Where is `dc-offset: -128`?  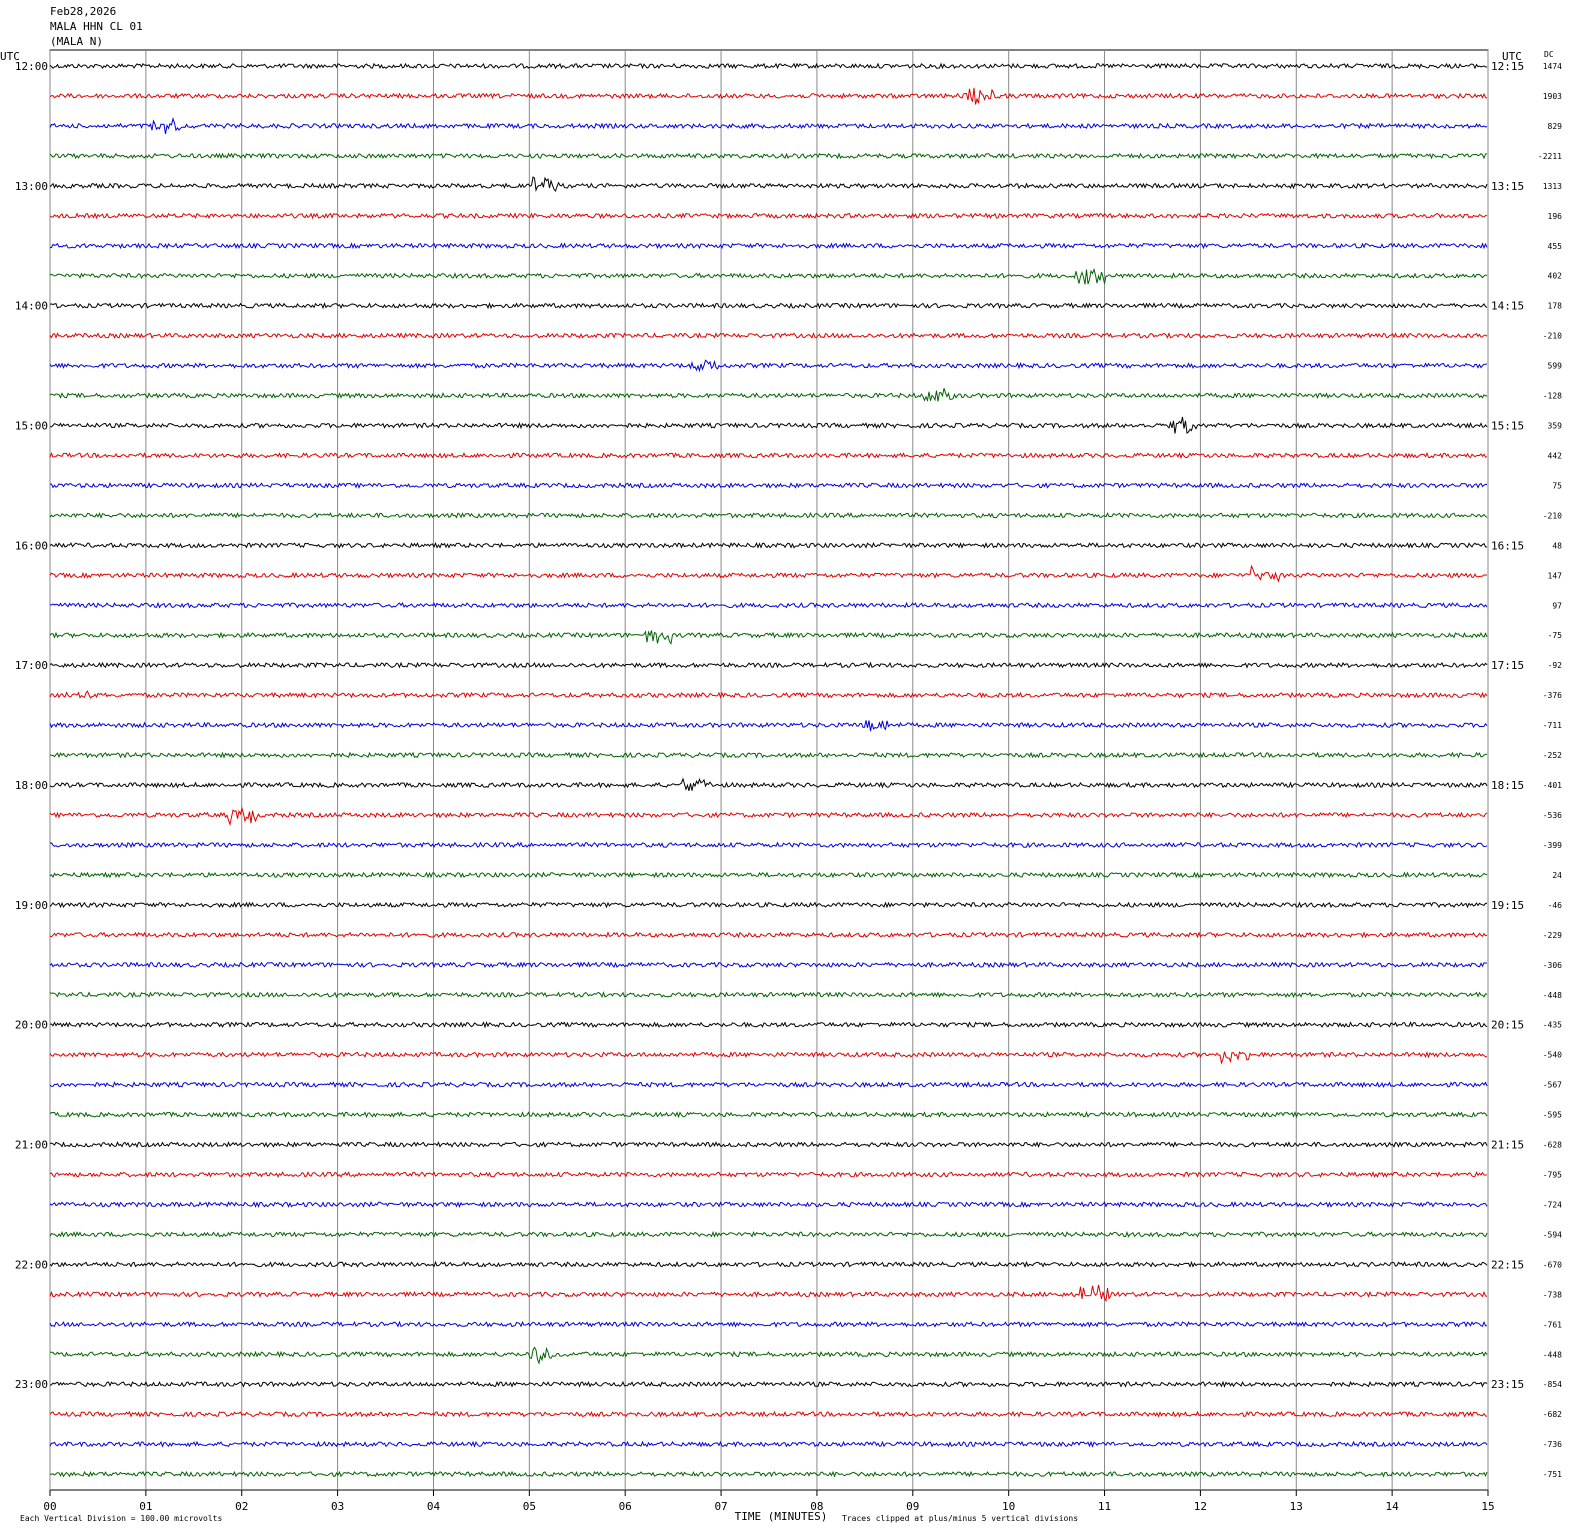
dc-offset: -128 is located at coordinates (1552, 396).